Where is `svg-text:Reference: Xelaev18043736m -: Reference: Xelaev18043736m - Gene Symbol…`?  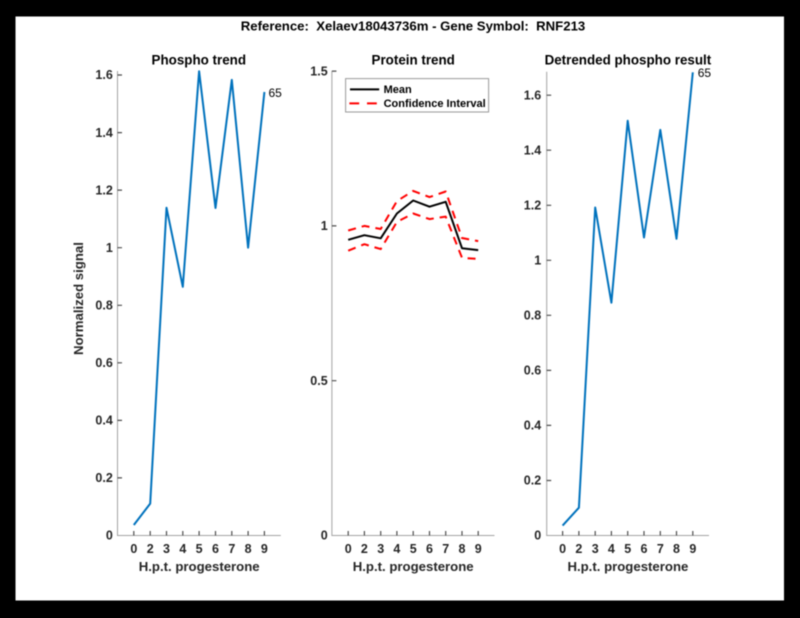
svg-text:Reference: Xelaev18043736m -: Reference: Xelaev18043736m - Gene Symbol… is located at coordinates (413, 26).